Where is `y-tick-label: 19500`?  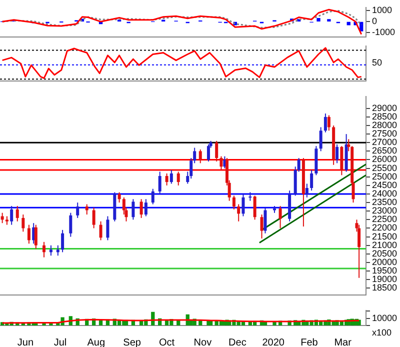 y-tick-label: 19500 is located at coordinates (385, 271).